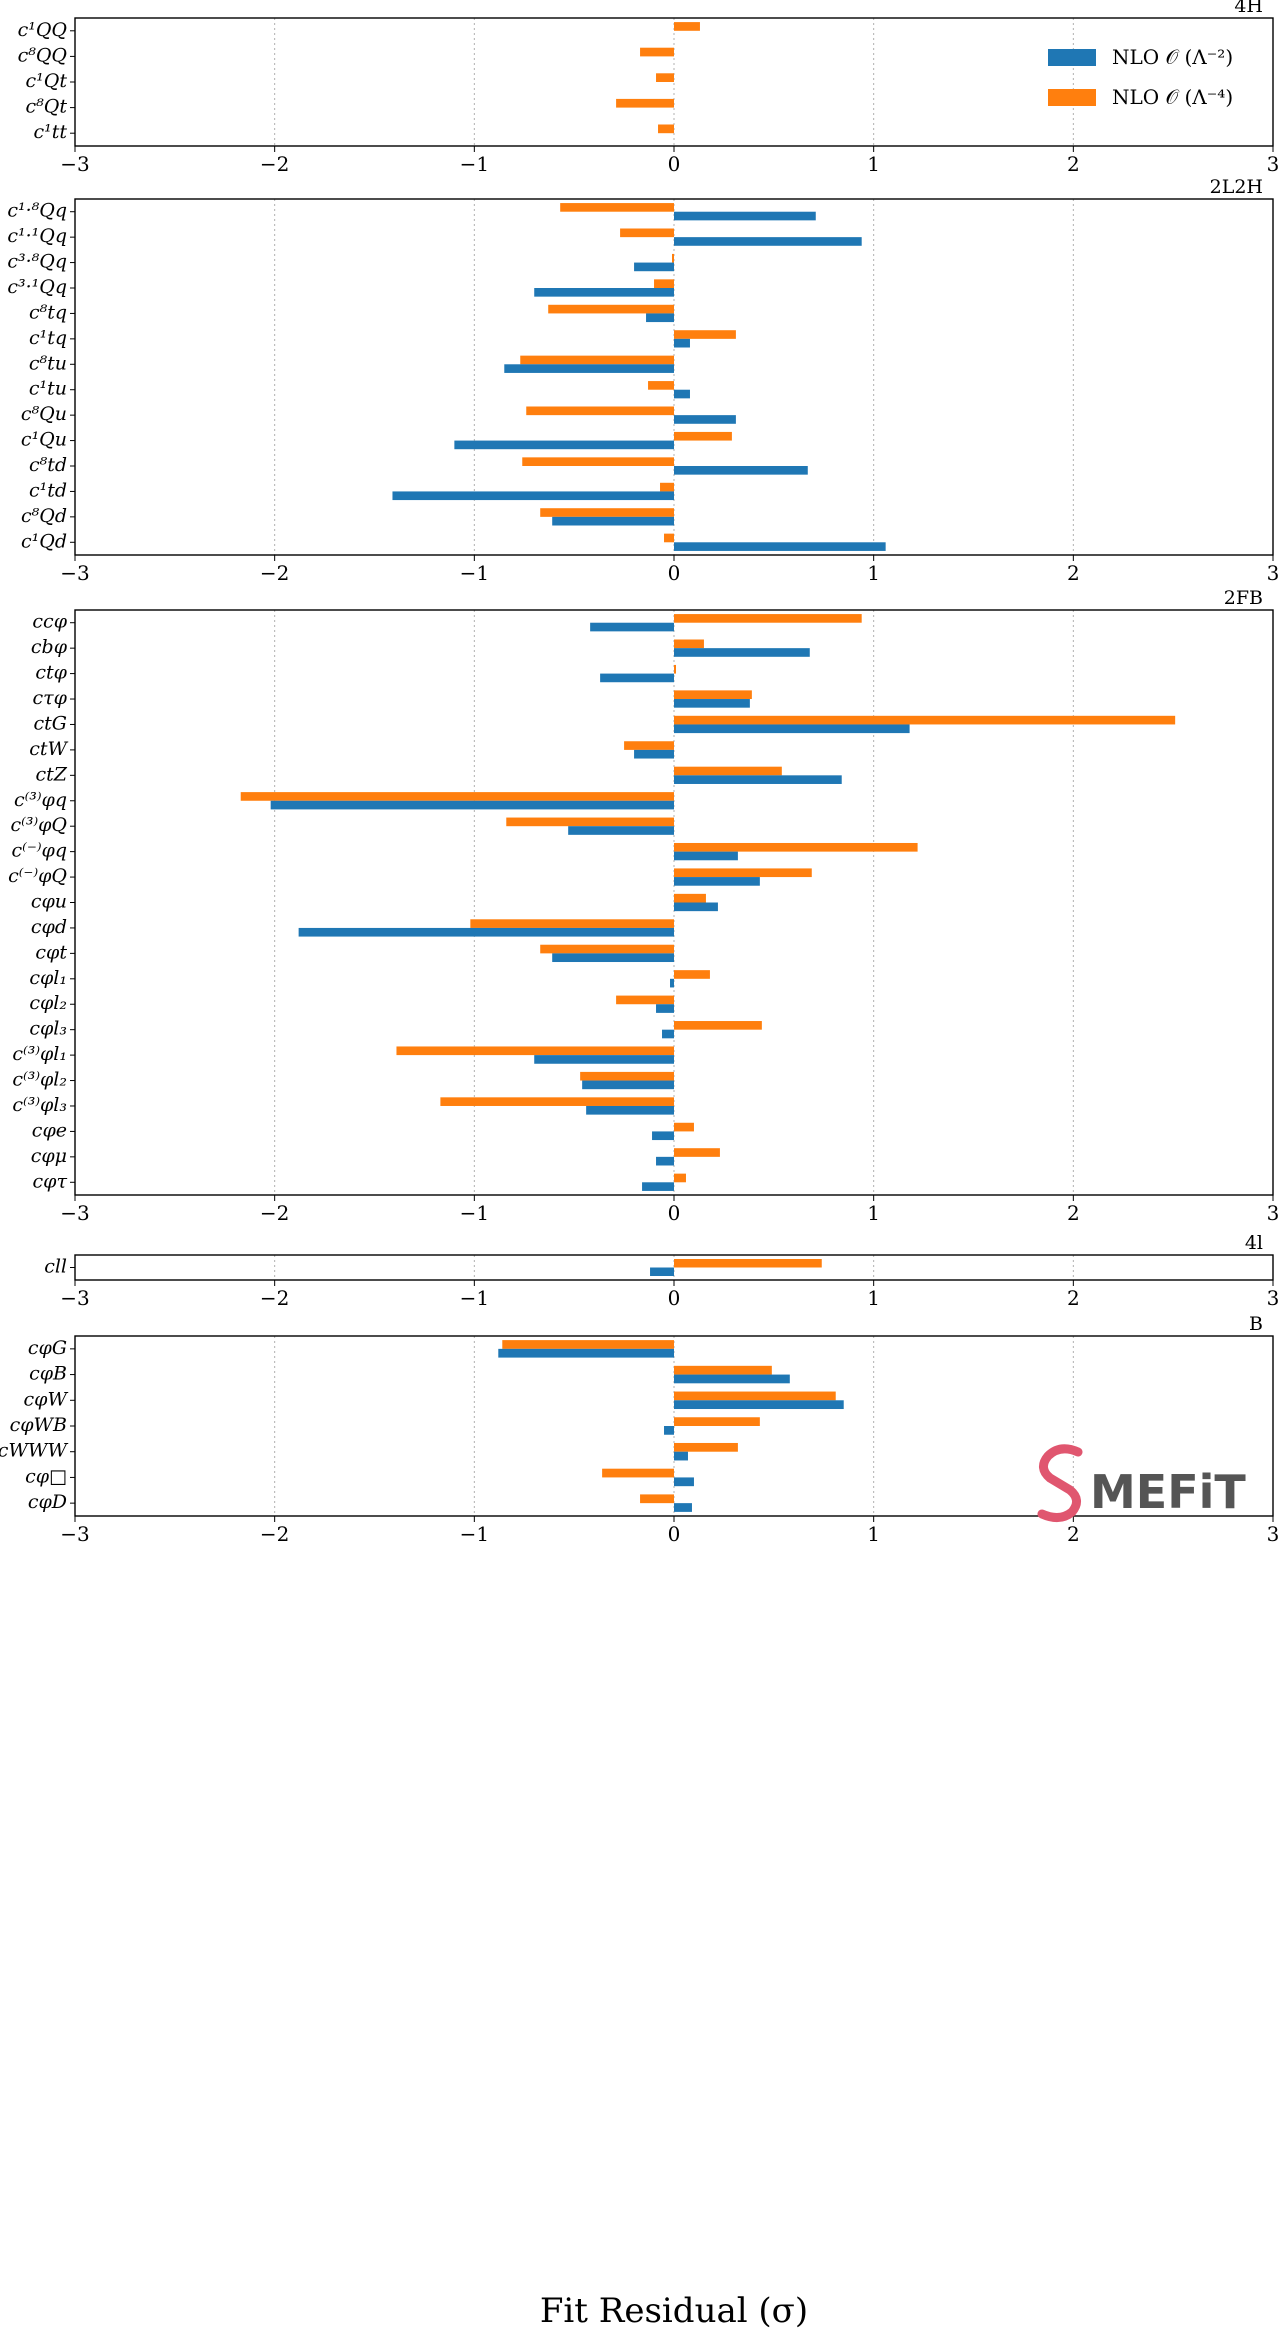 This screenshot has width=1279, height=2336. What do you see at coordinates (39, 825) in the screenshot?
I see `y-tick-label: c⁽³⁾φQ` at bounding box center [39, 825].